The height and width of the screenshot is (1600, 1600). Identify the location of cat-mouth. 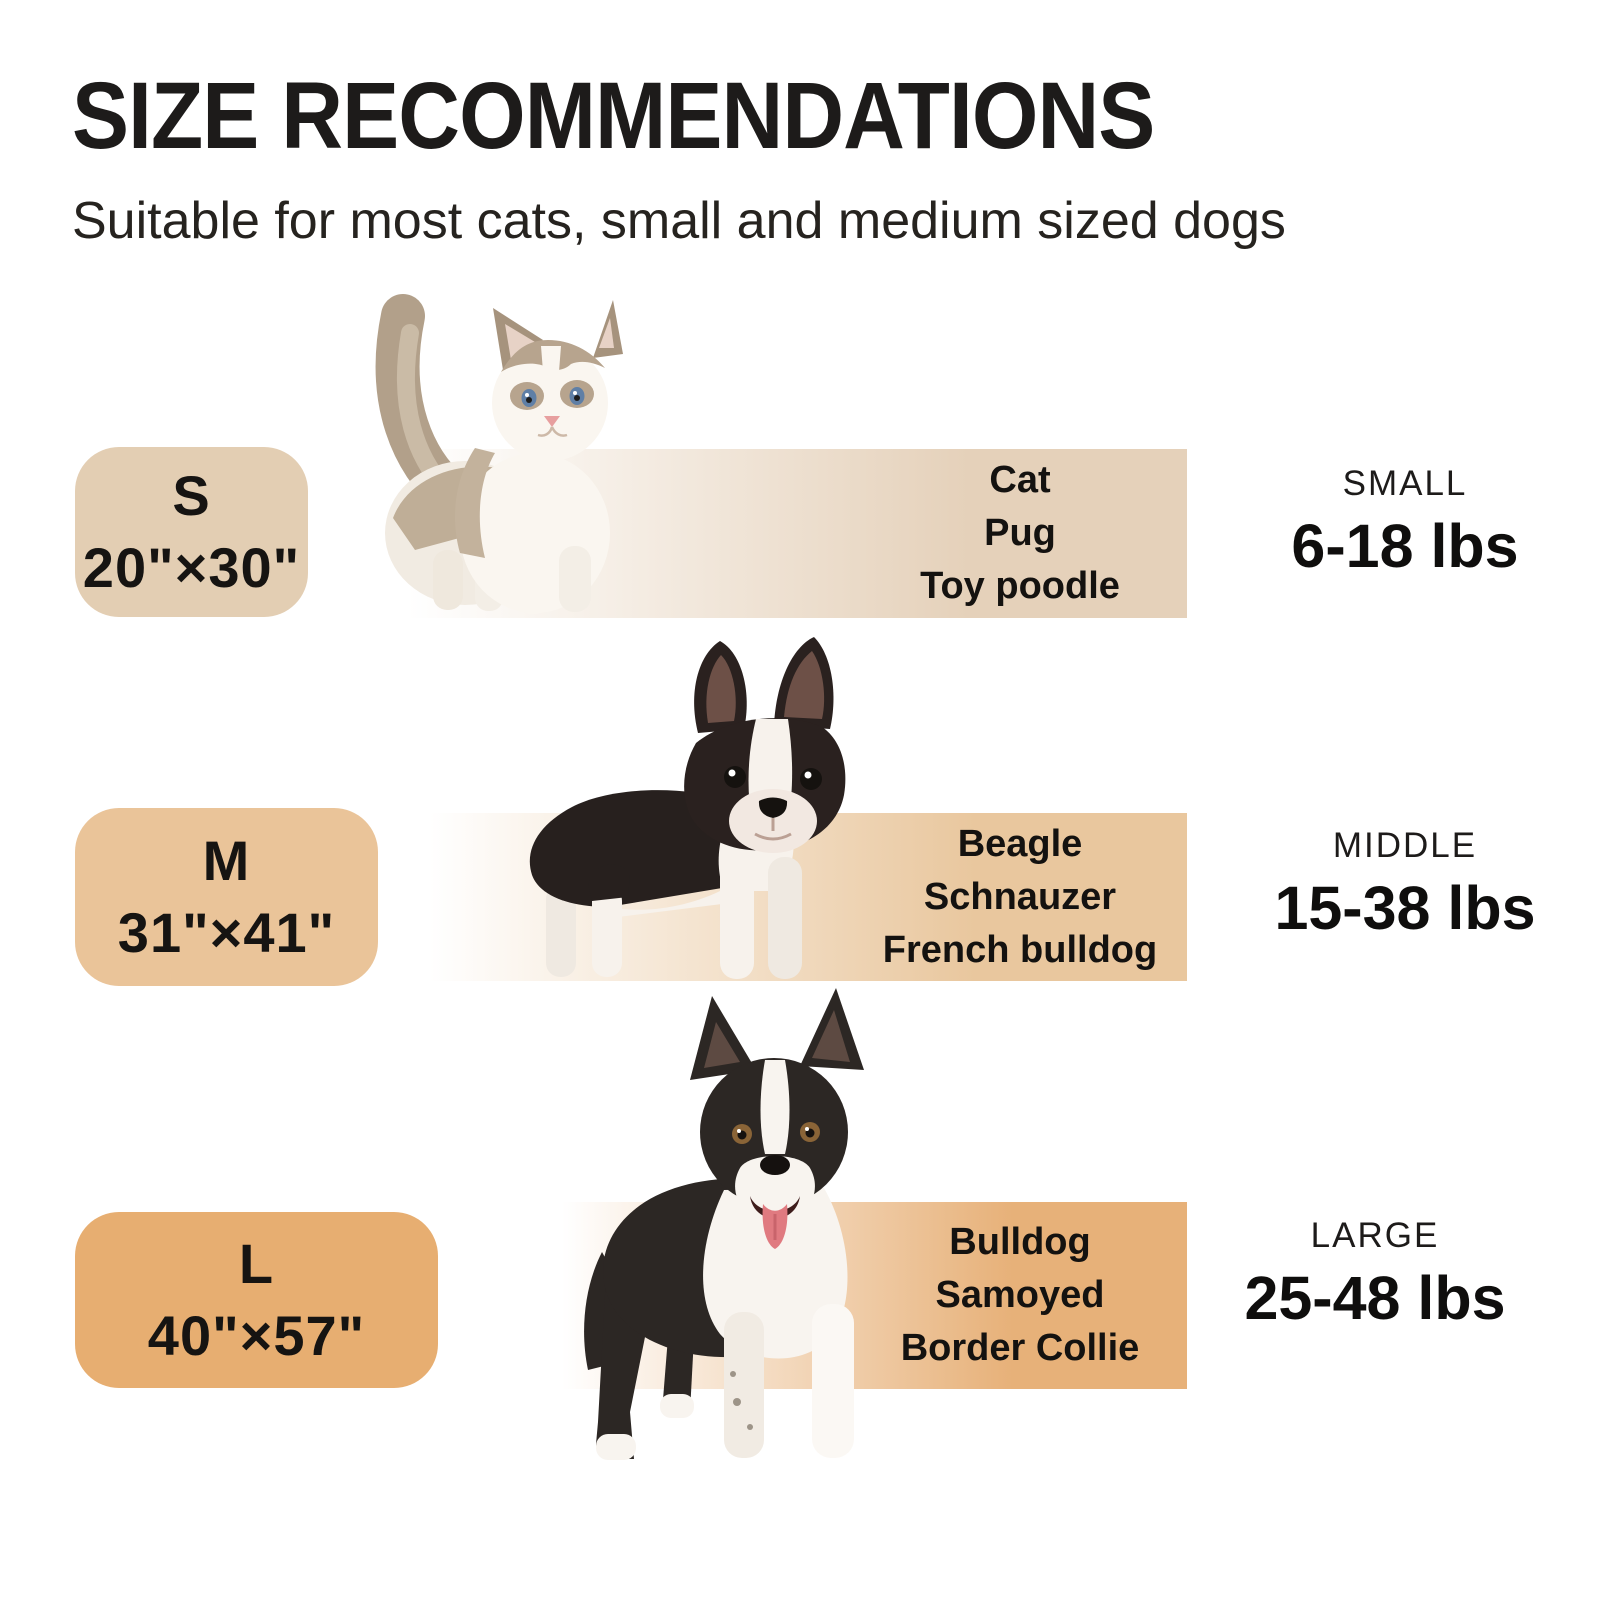
(552, 431).